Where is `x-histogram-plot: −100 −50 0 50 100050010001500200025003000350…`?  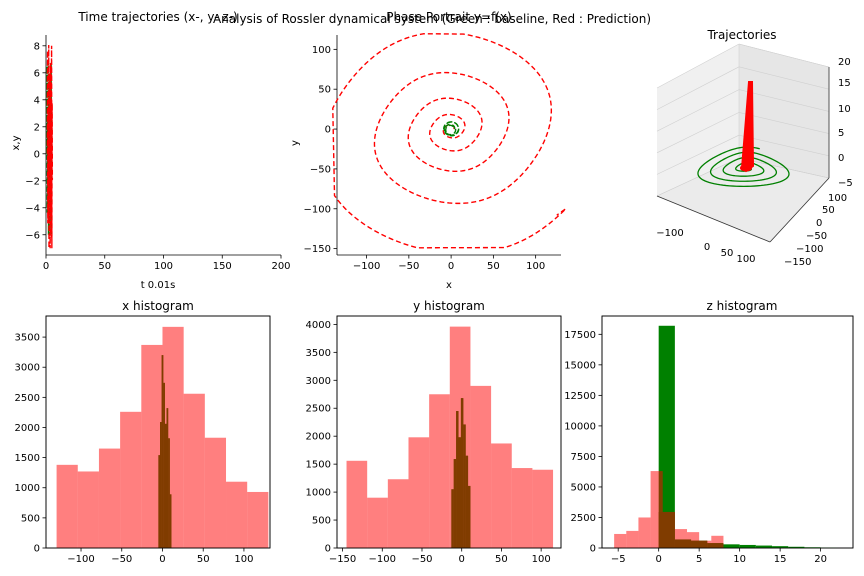 x-histogram-plot: −100 −50 0 50 100050010001500200025003000350… is located at coordinates (143, 440).